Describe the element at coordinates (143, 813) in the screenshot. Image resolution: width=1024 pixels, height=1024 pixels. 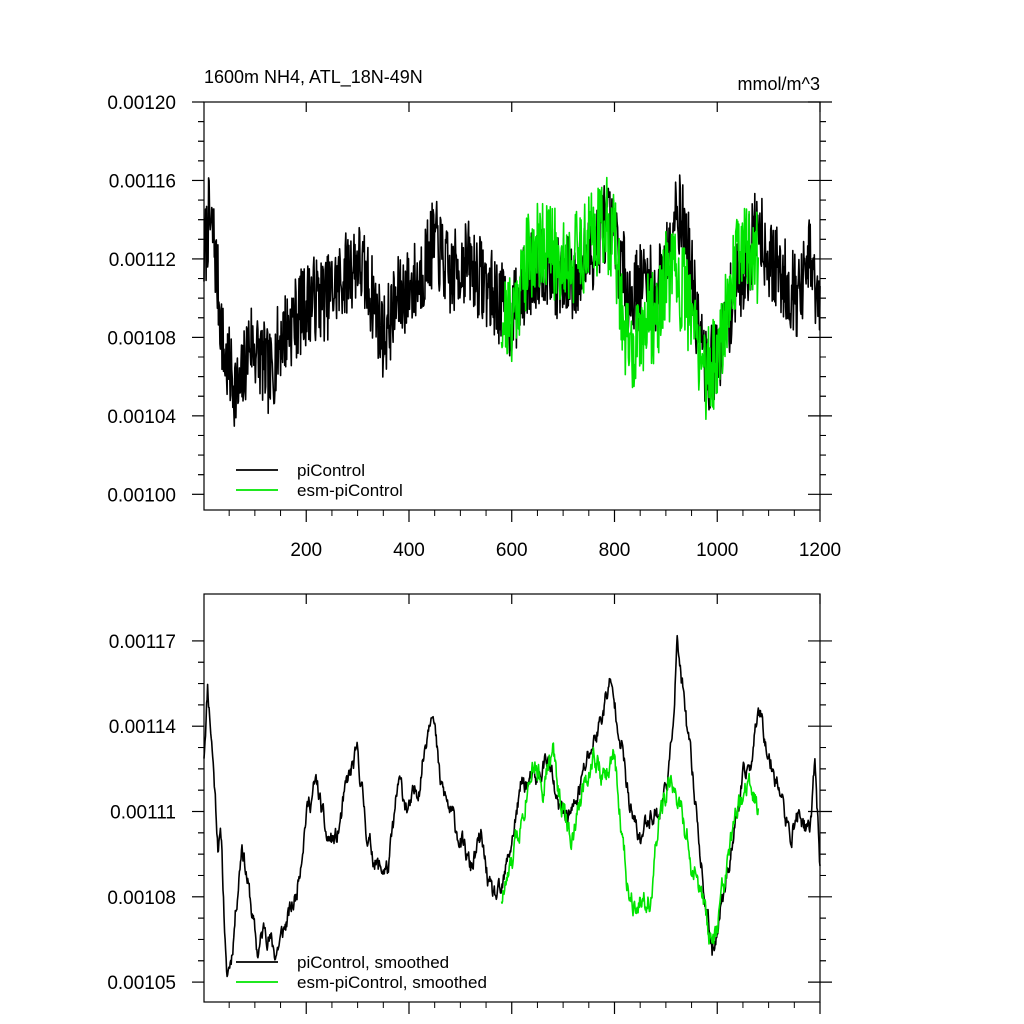
I see `y-tick-label: 0.00111` at that location.